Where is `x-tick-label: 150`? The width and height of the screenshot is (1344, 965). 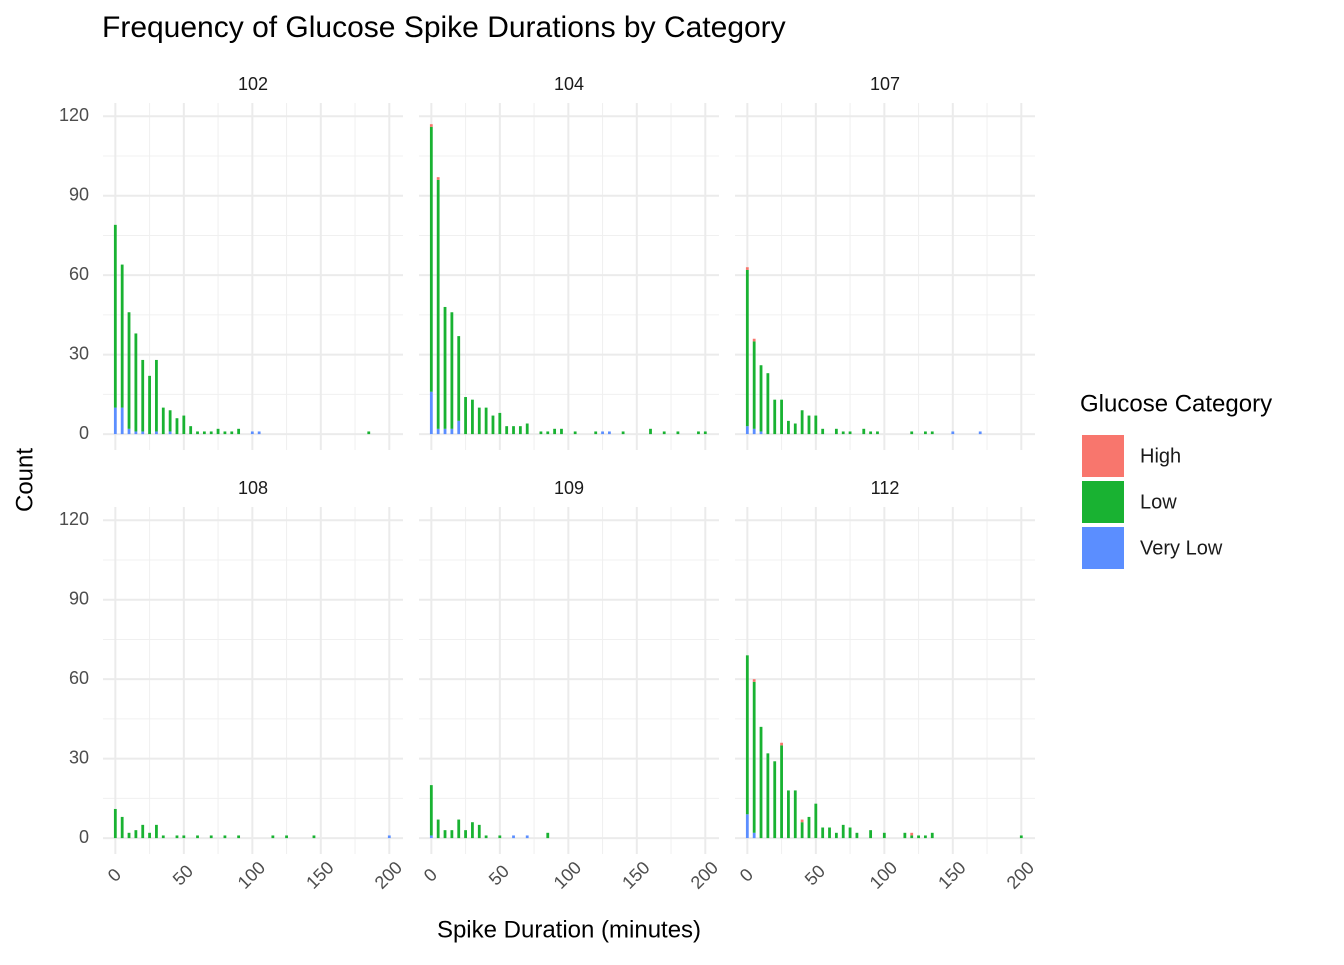
x-tick-label: 150 is located at coordinates (951, 874).